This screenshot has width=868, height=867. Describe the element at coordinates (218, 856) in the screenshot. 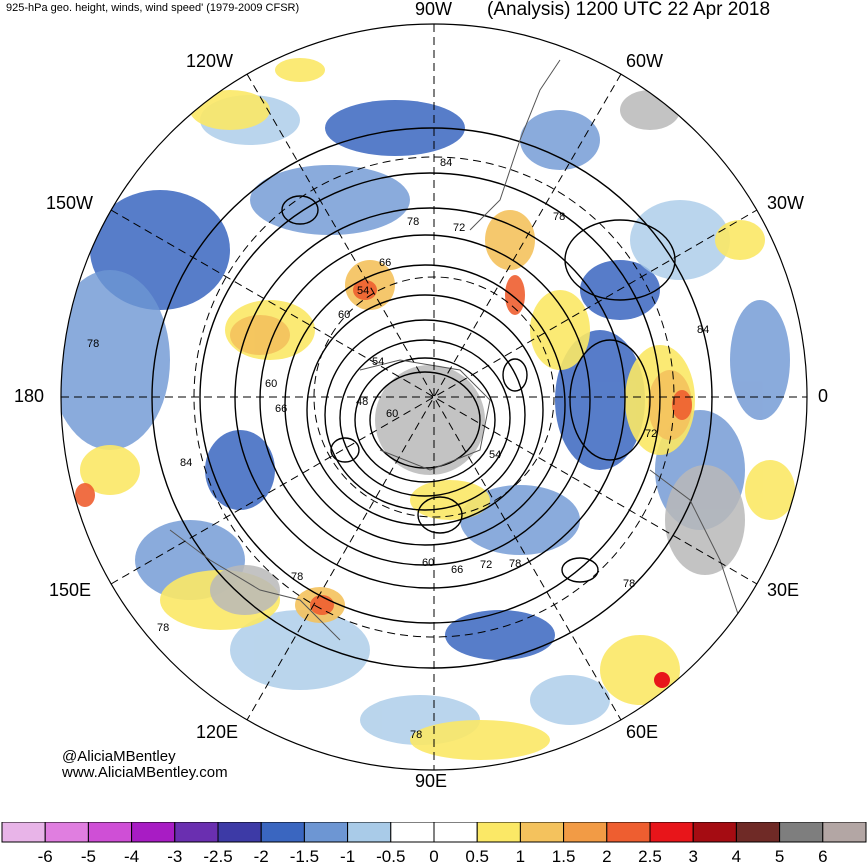

I see `colorbar-tick-label: -2.5` at that location.